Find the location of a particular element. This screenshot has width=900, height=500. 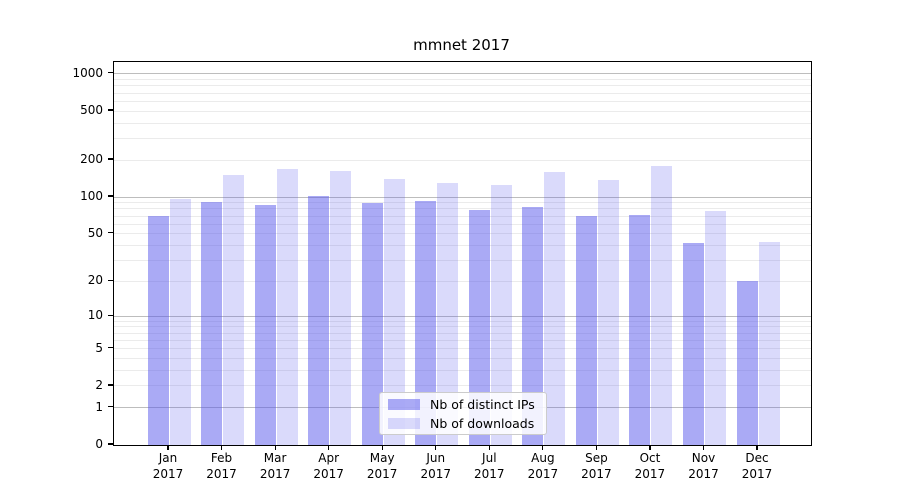

bar-downloads-nov is located at coordinates (715, 327).